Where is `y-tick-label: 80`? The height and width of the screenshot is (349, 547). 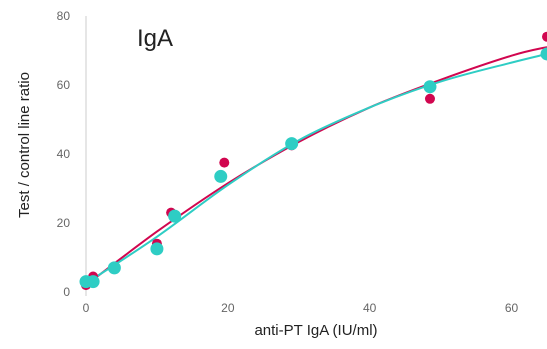
y-tick-label: 80 is located at coordinates (64, 16).